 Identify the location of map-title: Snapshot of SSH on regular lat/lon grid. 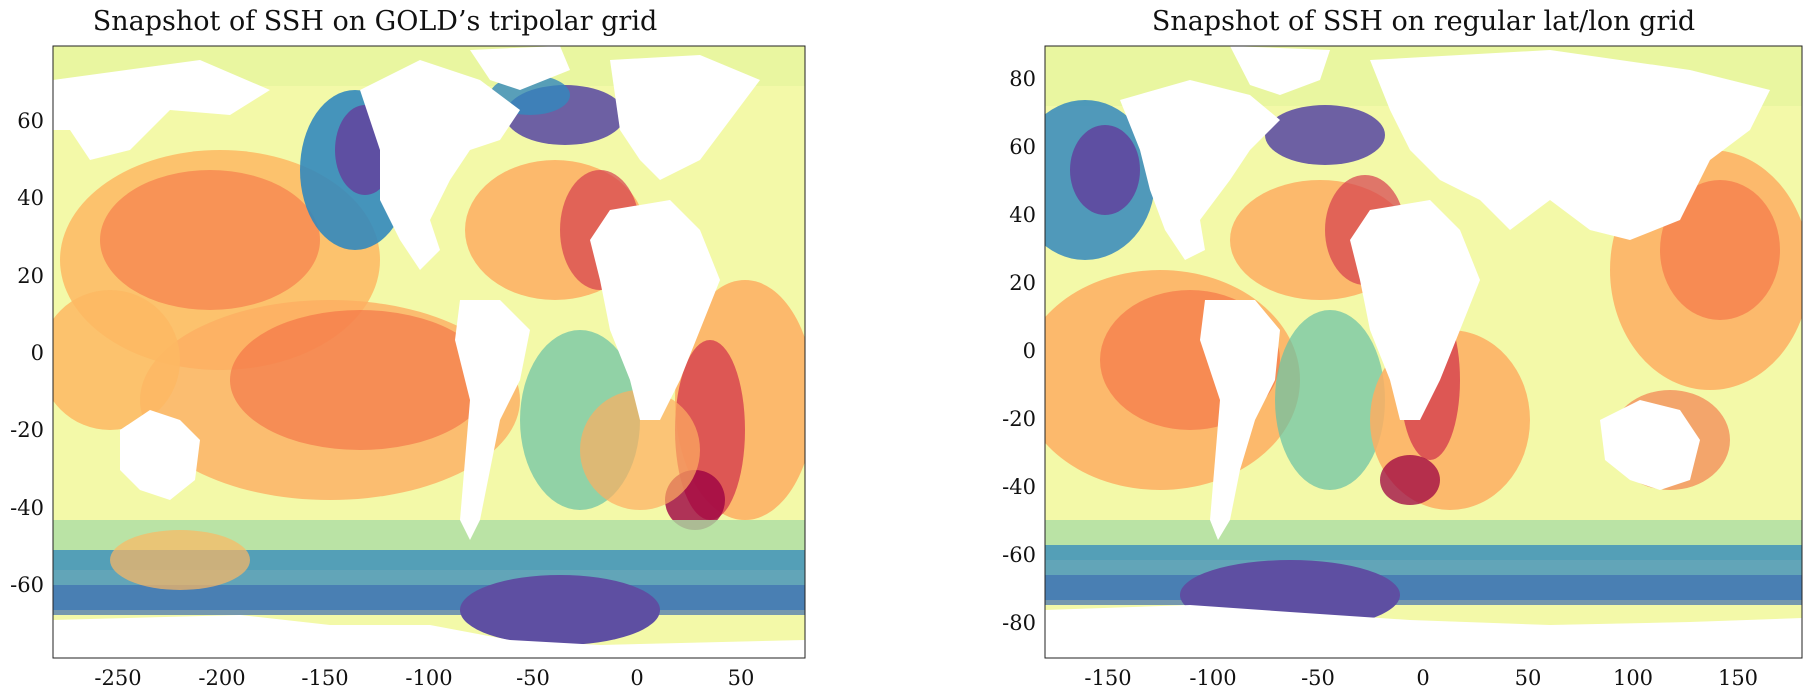
(1423, 21).